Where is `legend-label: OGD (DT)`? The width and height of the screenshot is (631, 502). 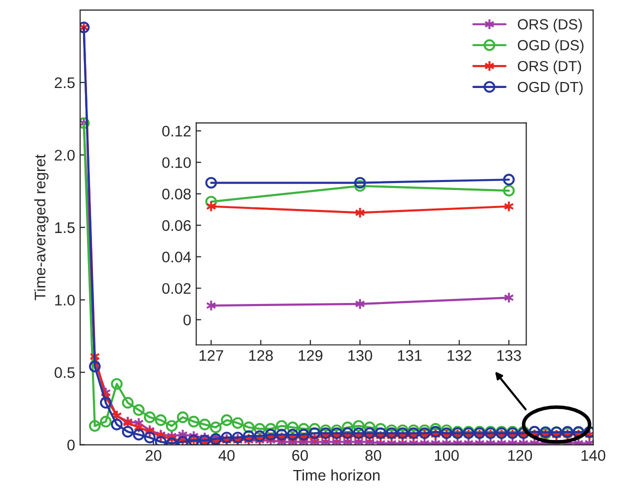
legend-label: OGD (DT) is located at coordinates (550, 88).